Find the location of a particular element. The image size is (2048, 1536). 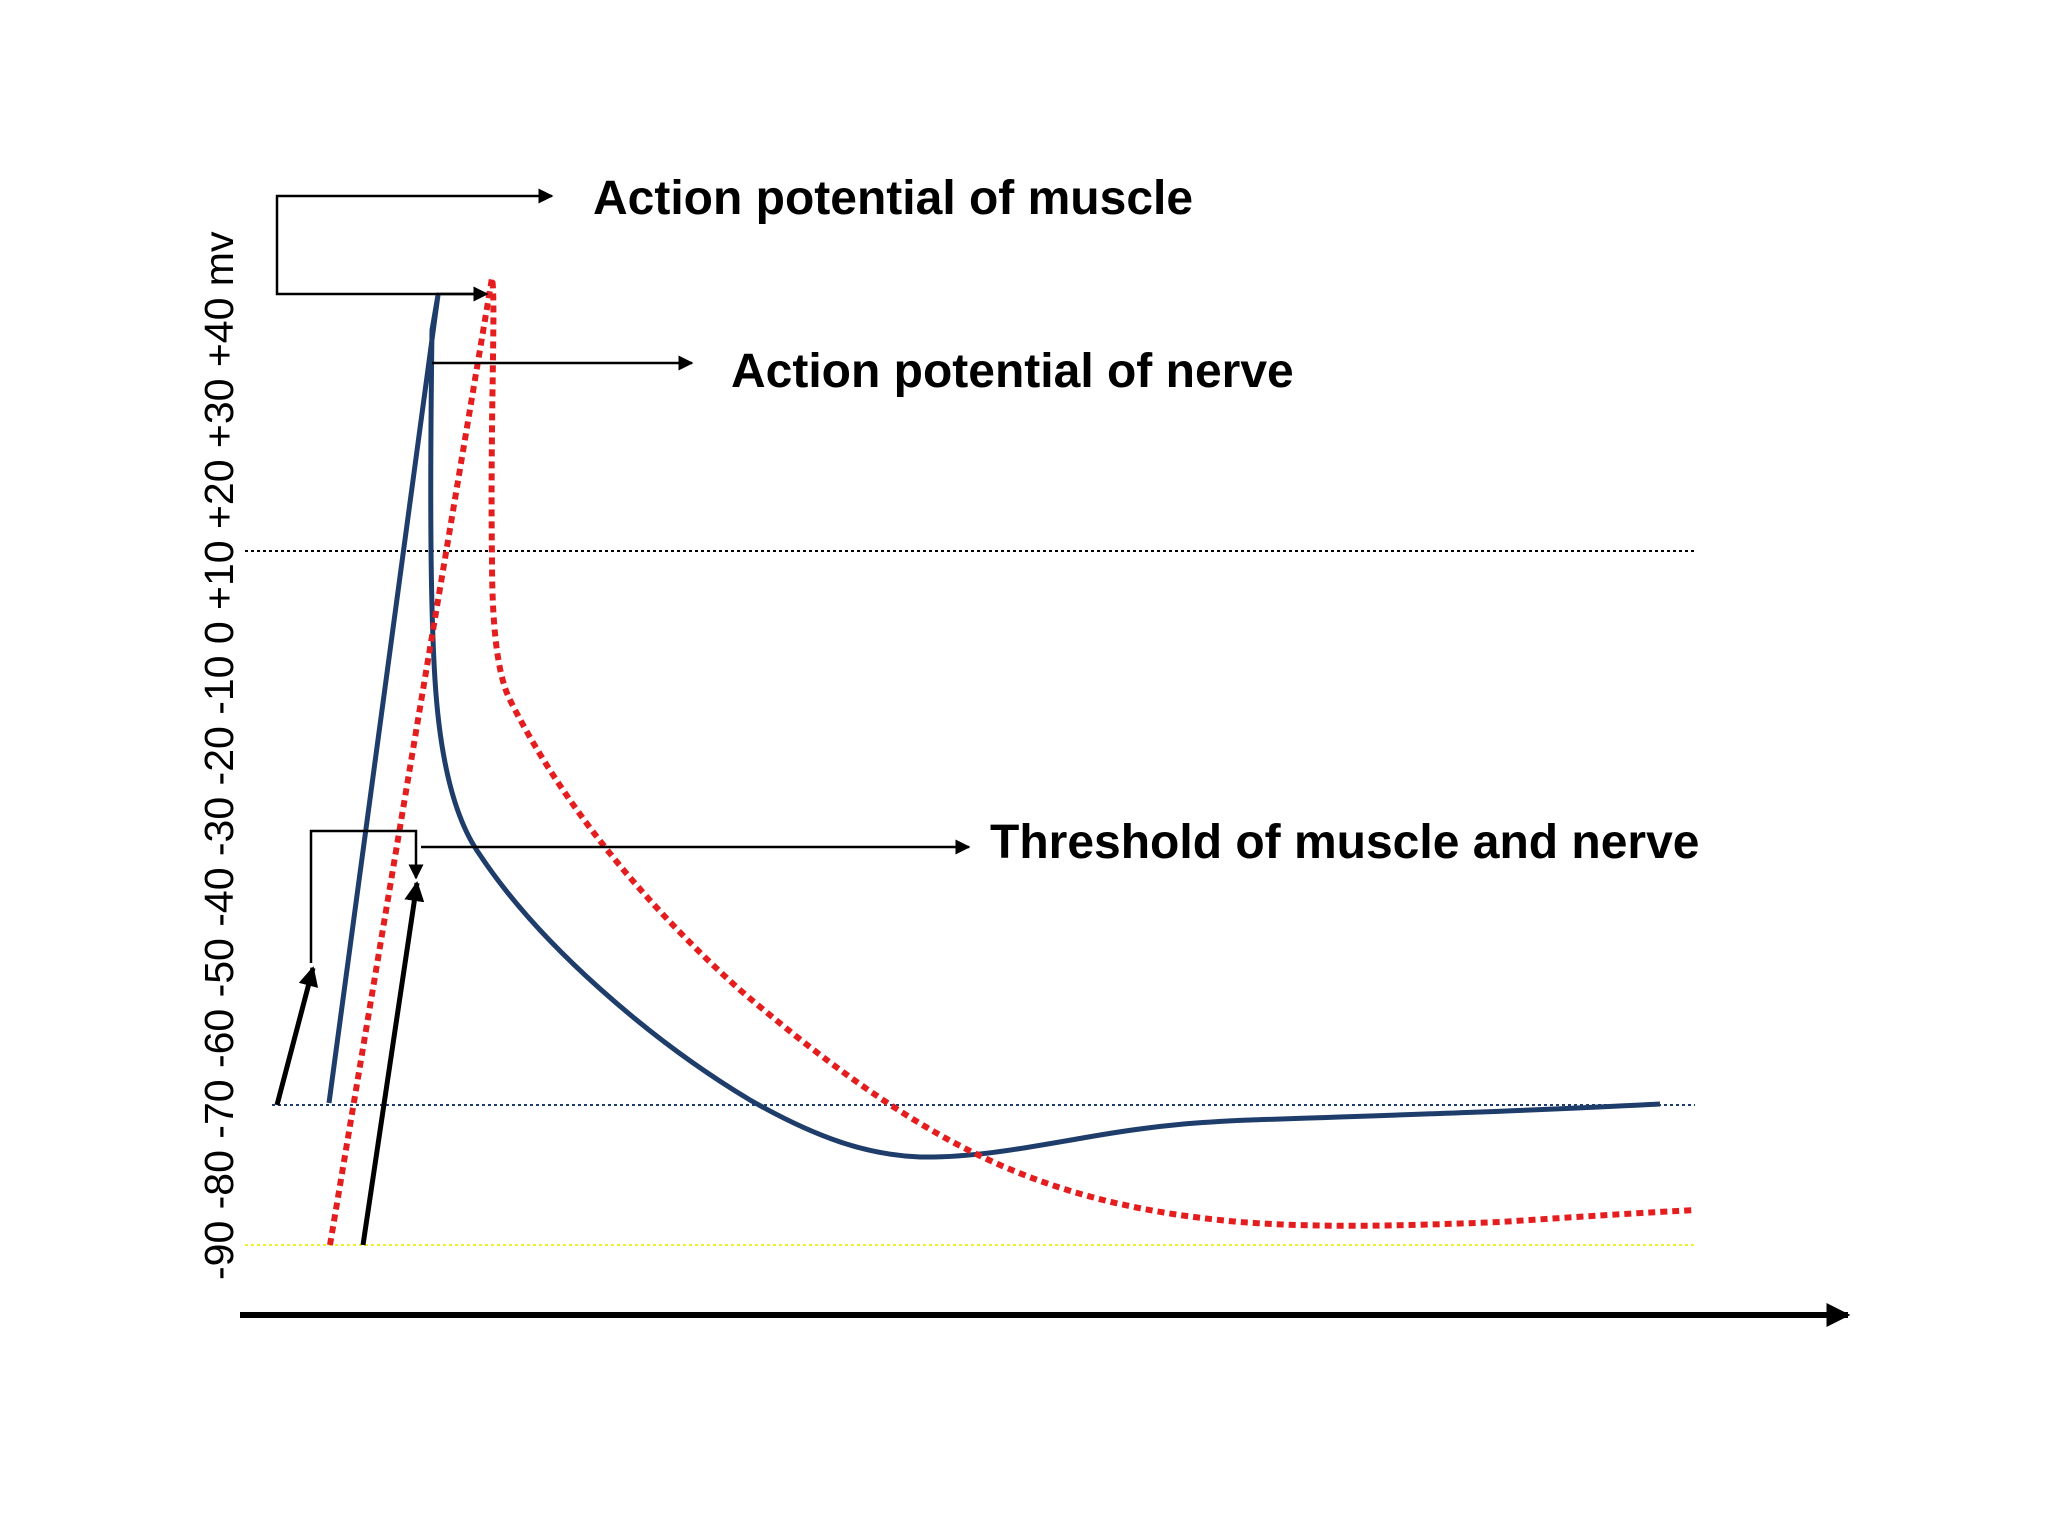

nerve-stimulus-arrow is located at coordinates (296, 1036).